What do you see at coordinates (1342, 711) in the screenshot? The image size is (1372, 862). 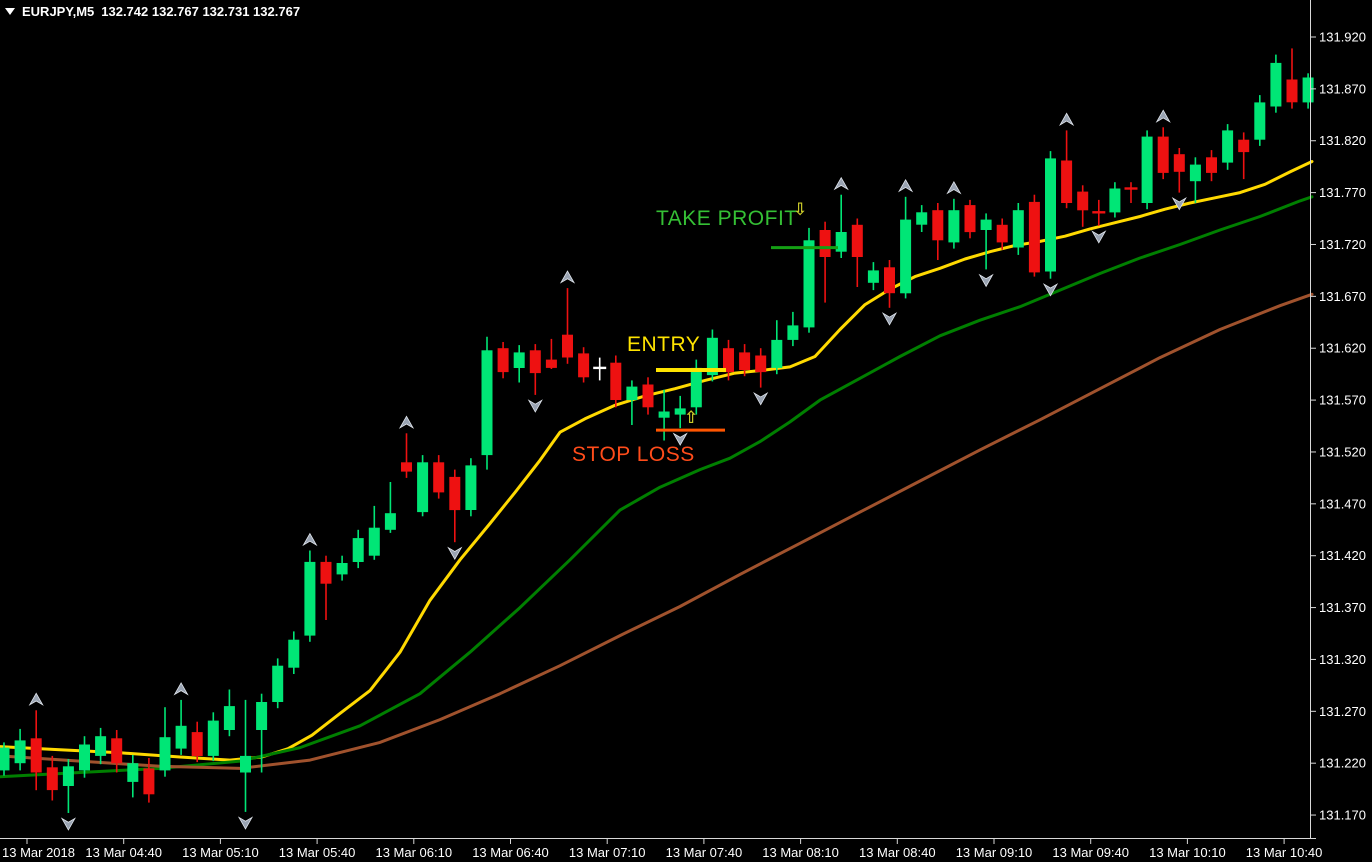 I see `price-axis-label: 131.270` at bounding box center [1342, 711].